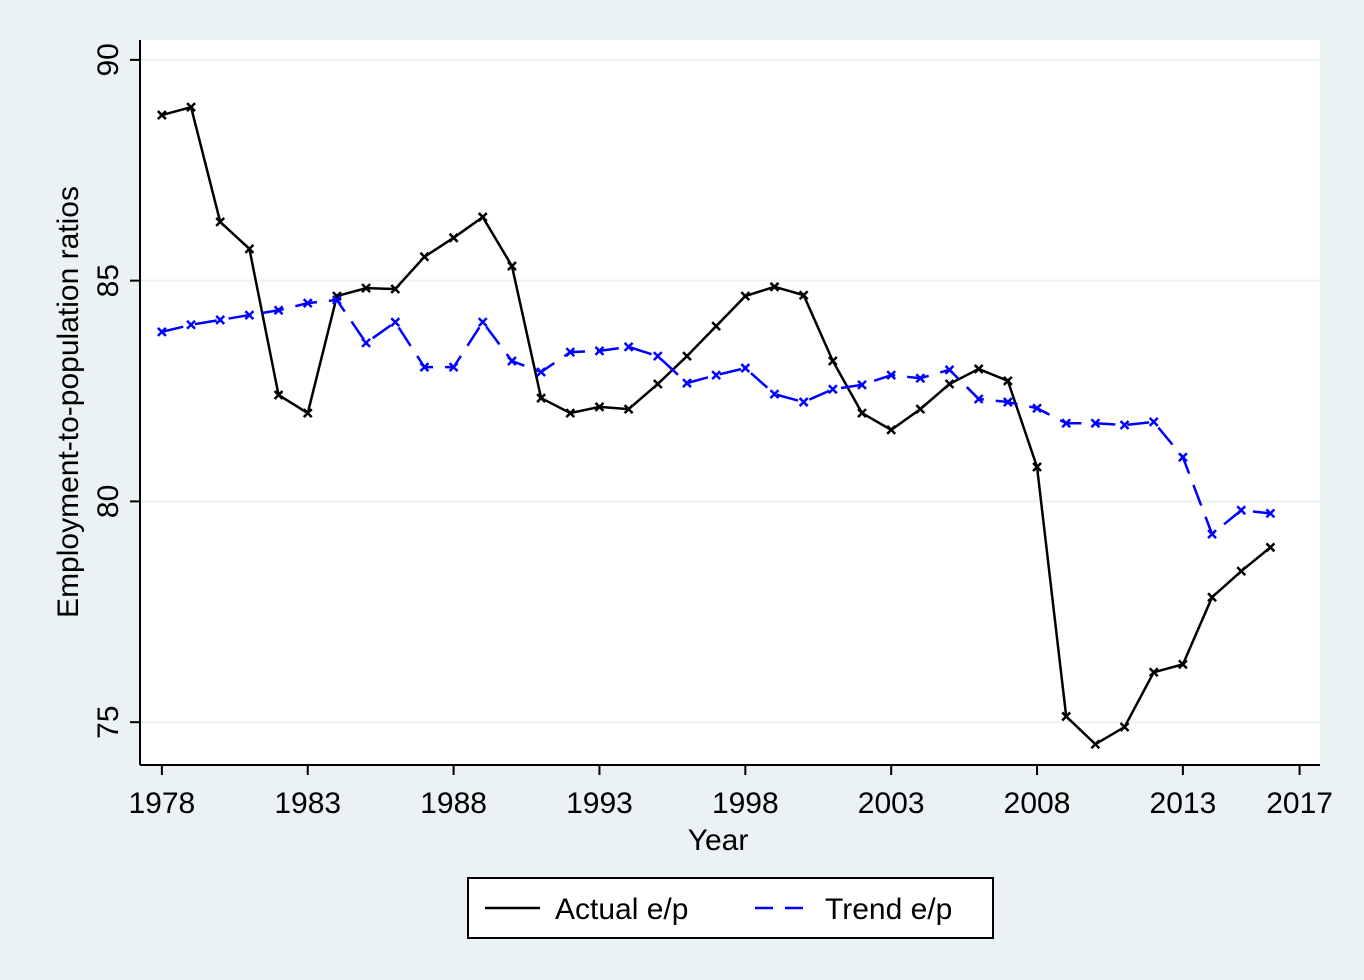 The height and width of the screenshot is (980, 1364). I want to click on x-tick-label: 2003, so click(891, 803).